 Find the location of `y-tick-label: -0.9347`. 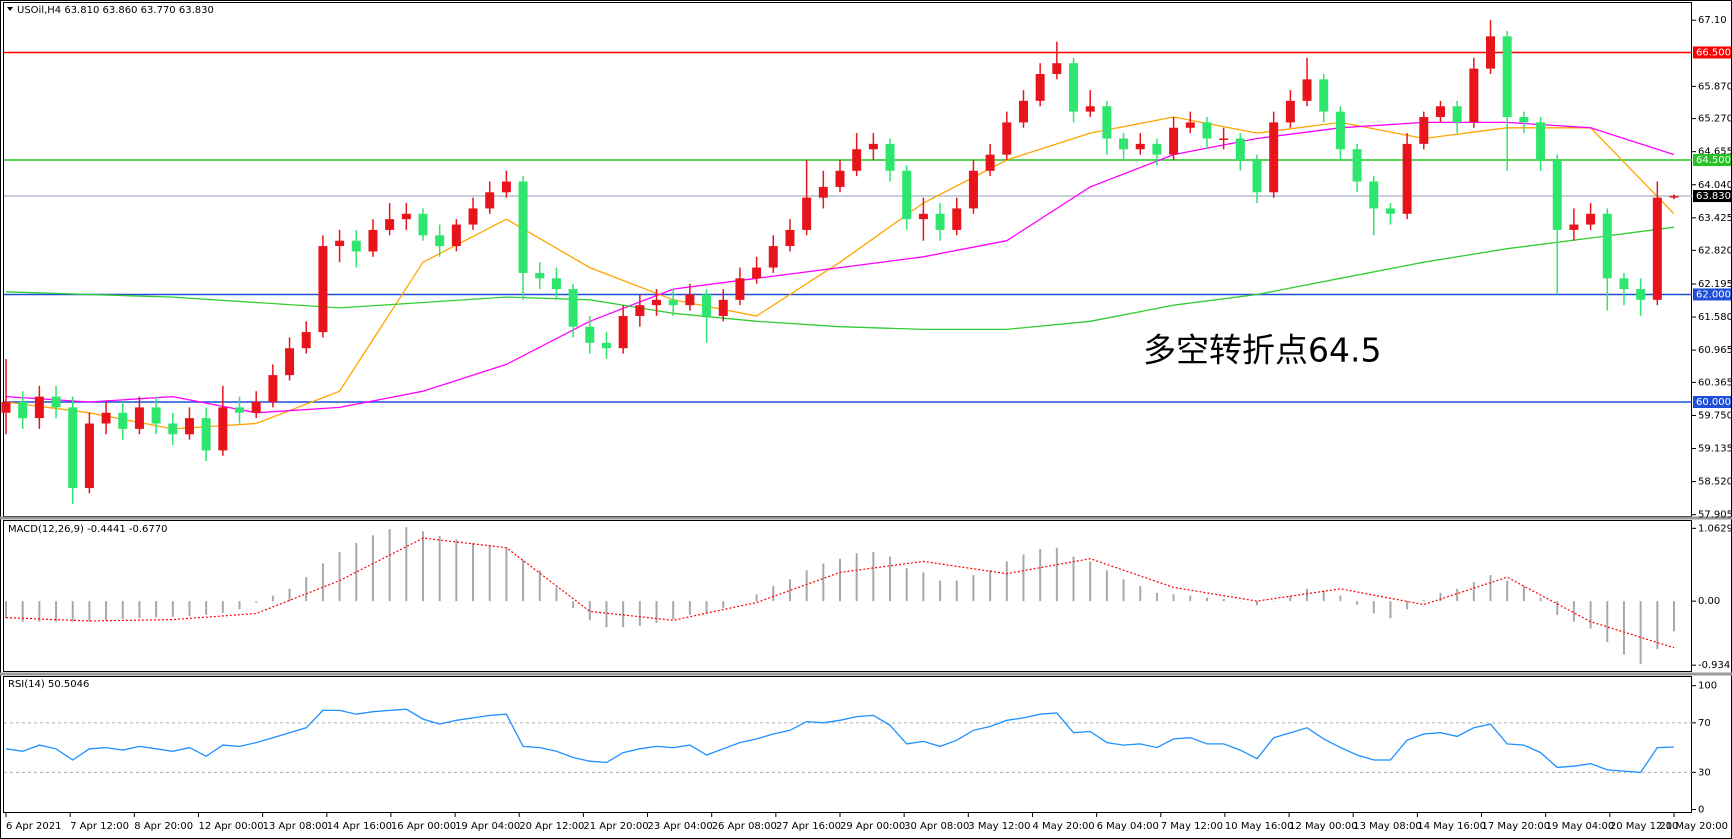

y-tick-label: -0.9347 is located at coordinates (1715, 665).